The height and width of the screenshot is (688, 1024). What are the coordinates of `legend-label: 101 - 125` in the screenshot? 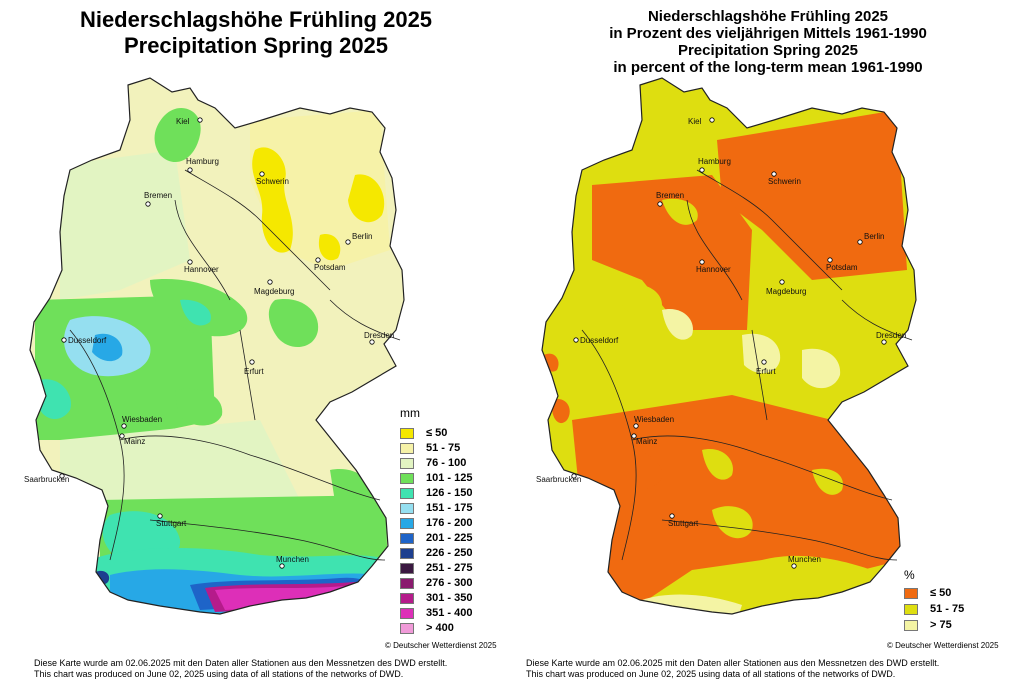 It's located at (449, 478).